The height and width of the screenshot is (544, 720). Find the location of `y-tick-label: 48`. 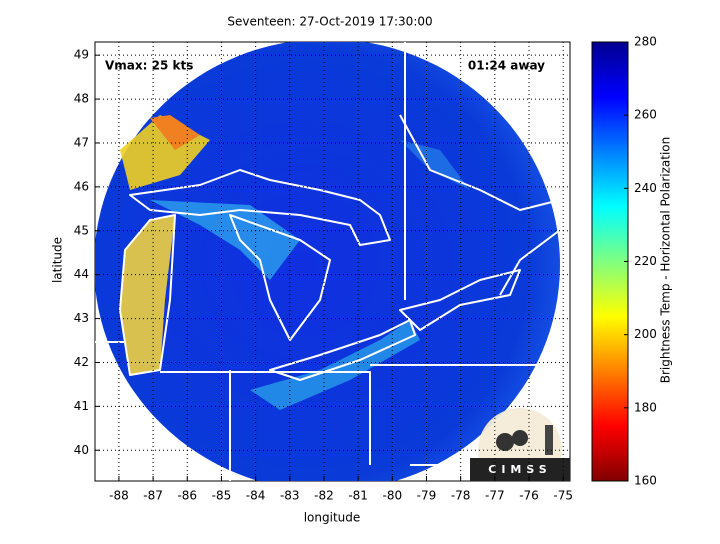

y-tick-label: 48 is located at coordinates (81, 99).